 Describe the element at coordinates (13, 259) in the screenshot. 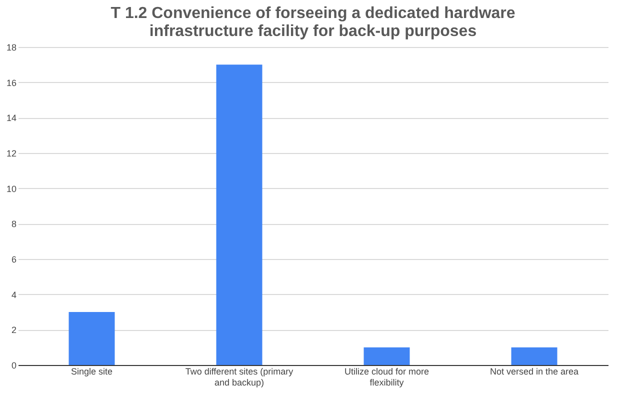

I see `y-tick-label: 6` at that location.